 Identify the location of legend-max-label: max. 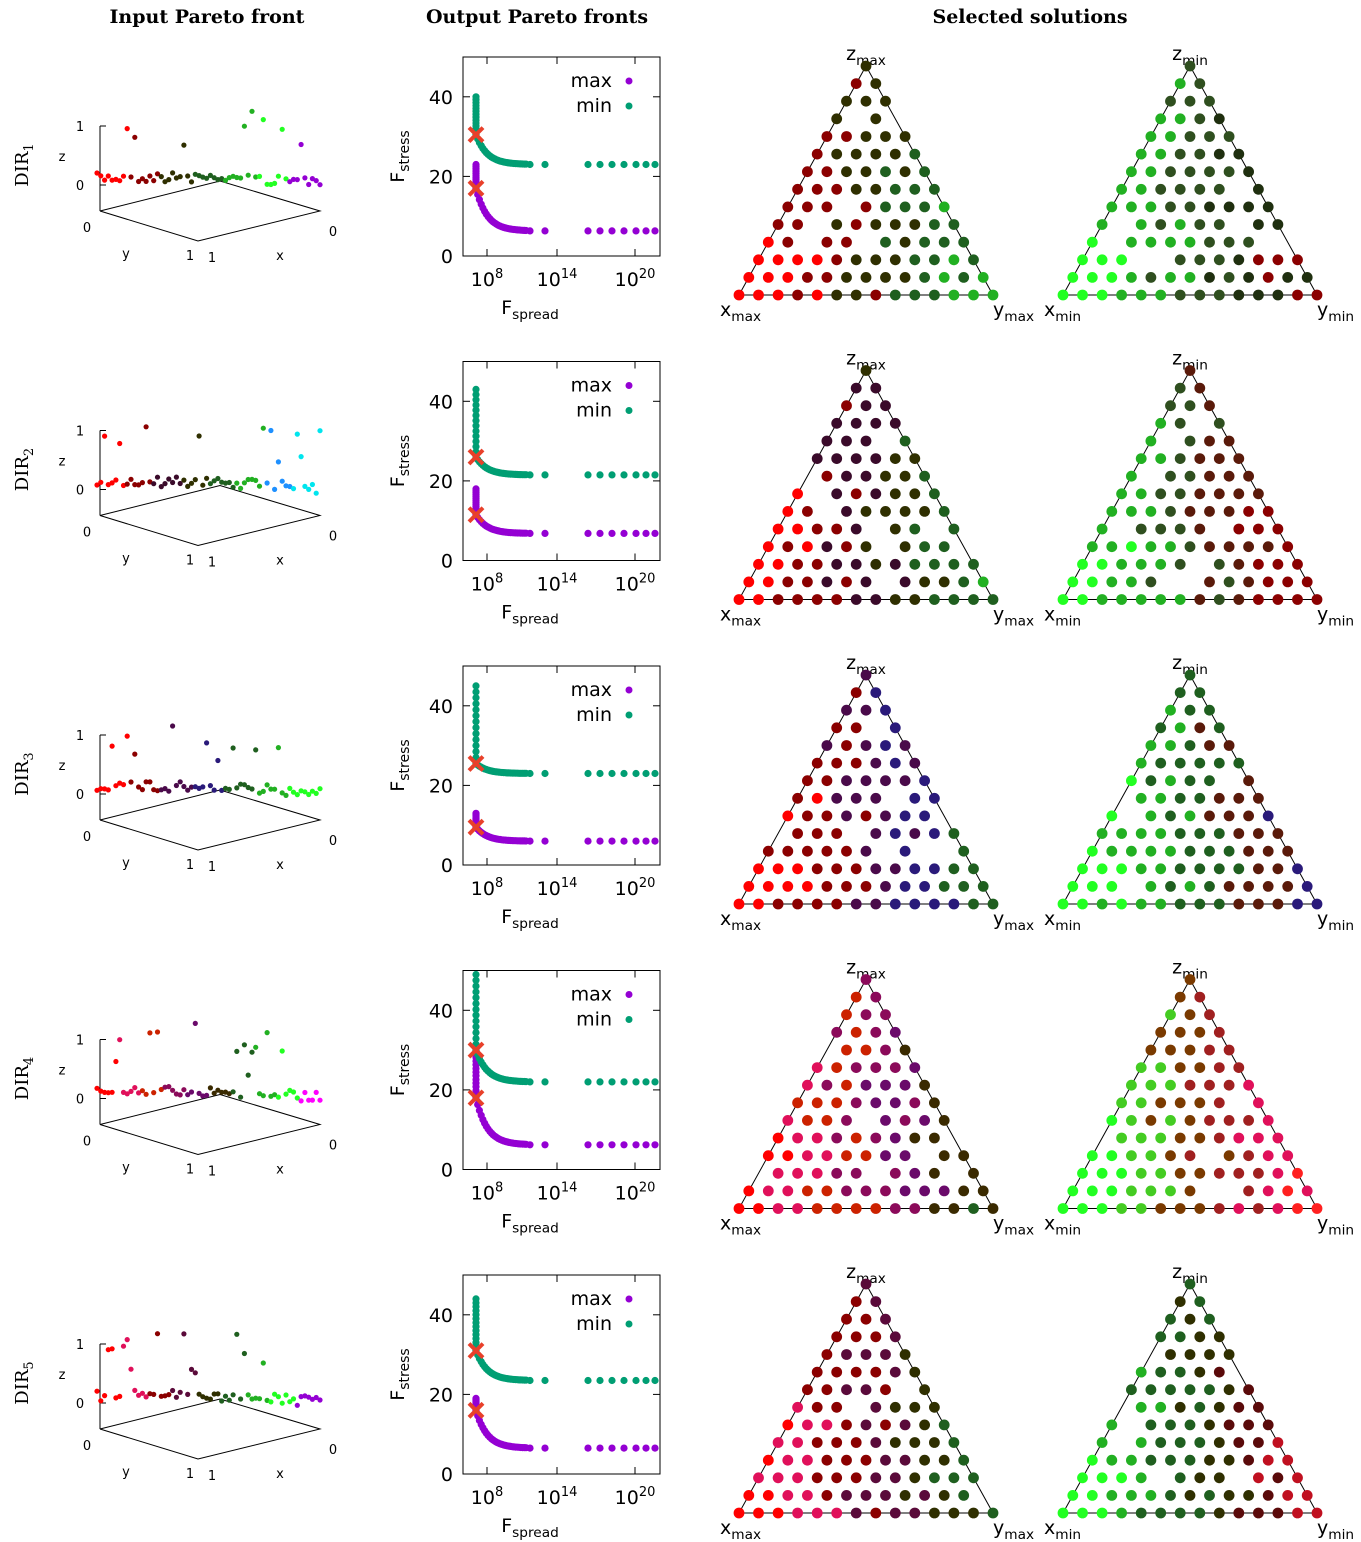
(591, 386).